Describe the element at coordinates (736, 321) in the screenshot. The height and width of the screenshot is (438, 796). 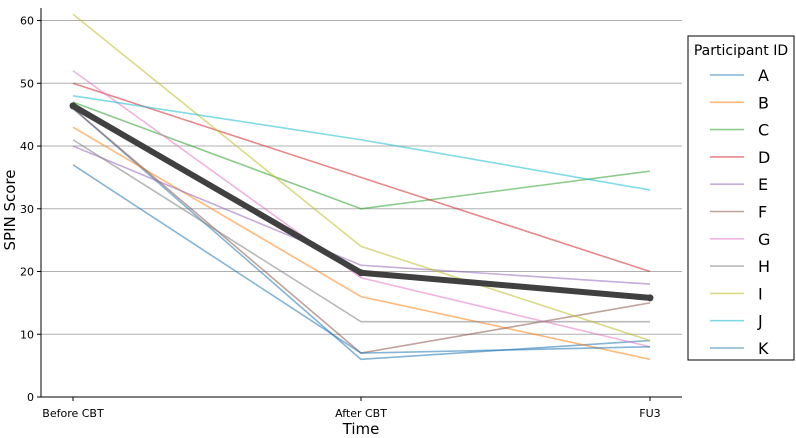
I see `legend-item-j: J` at that location.